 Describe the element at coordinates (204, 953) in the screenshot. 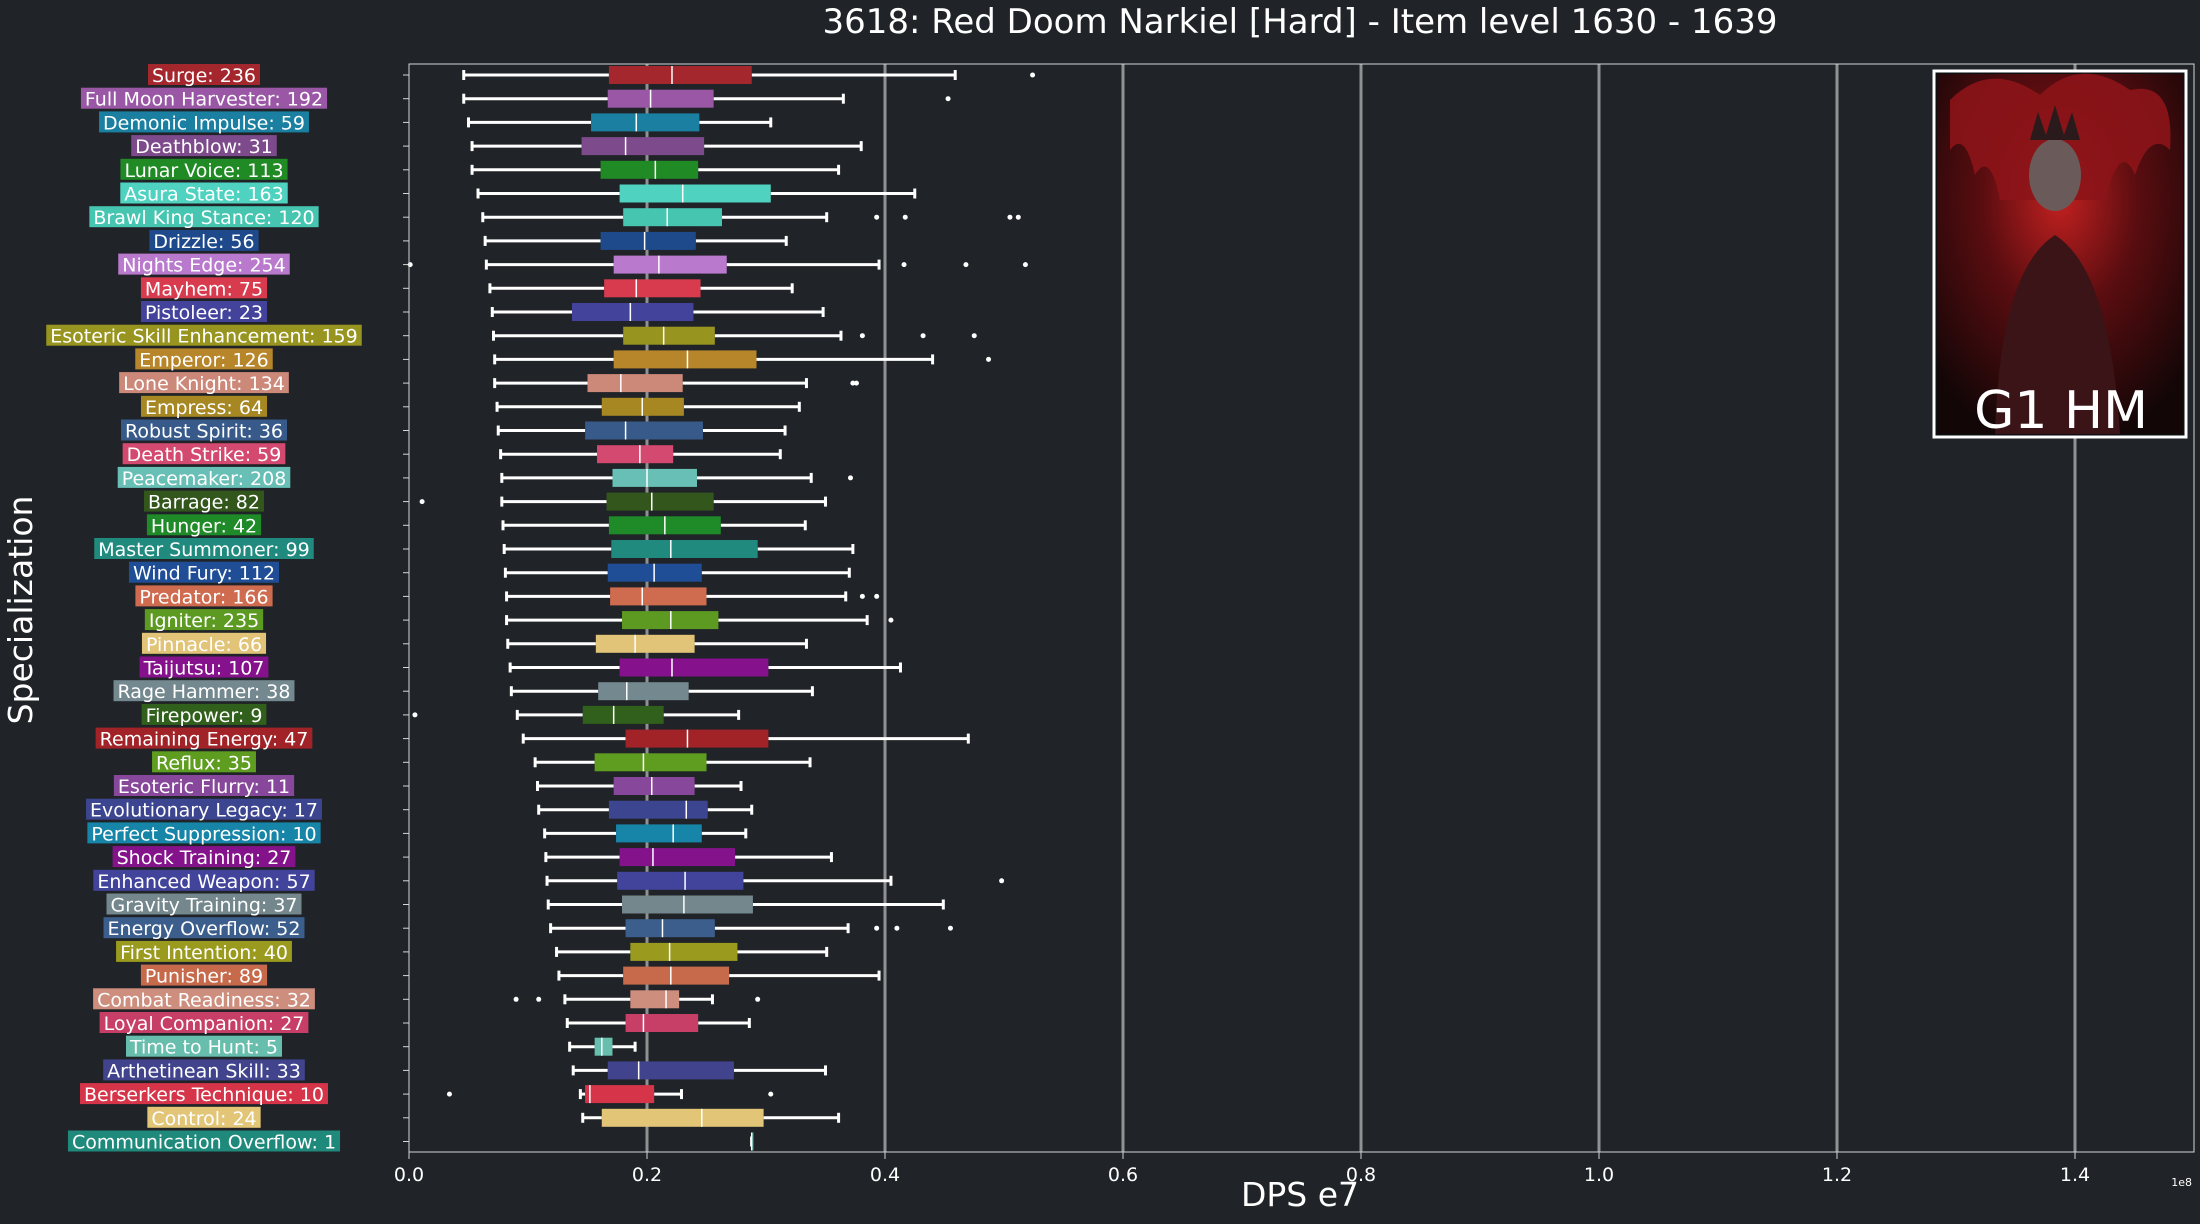

I see `category-label: First Intention: 40` at that location.